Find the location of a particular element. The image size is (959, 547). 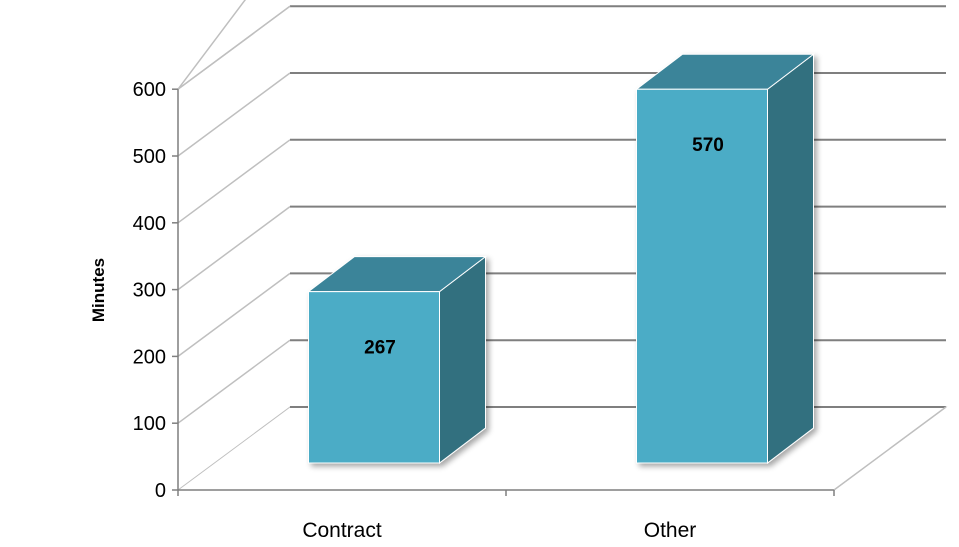

y-tick-labels: 0 100 200 300 400 500 600 is located at coordinates (149, 290).